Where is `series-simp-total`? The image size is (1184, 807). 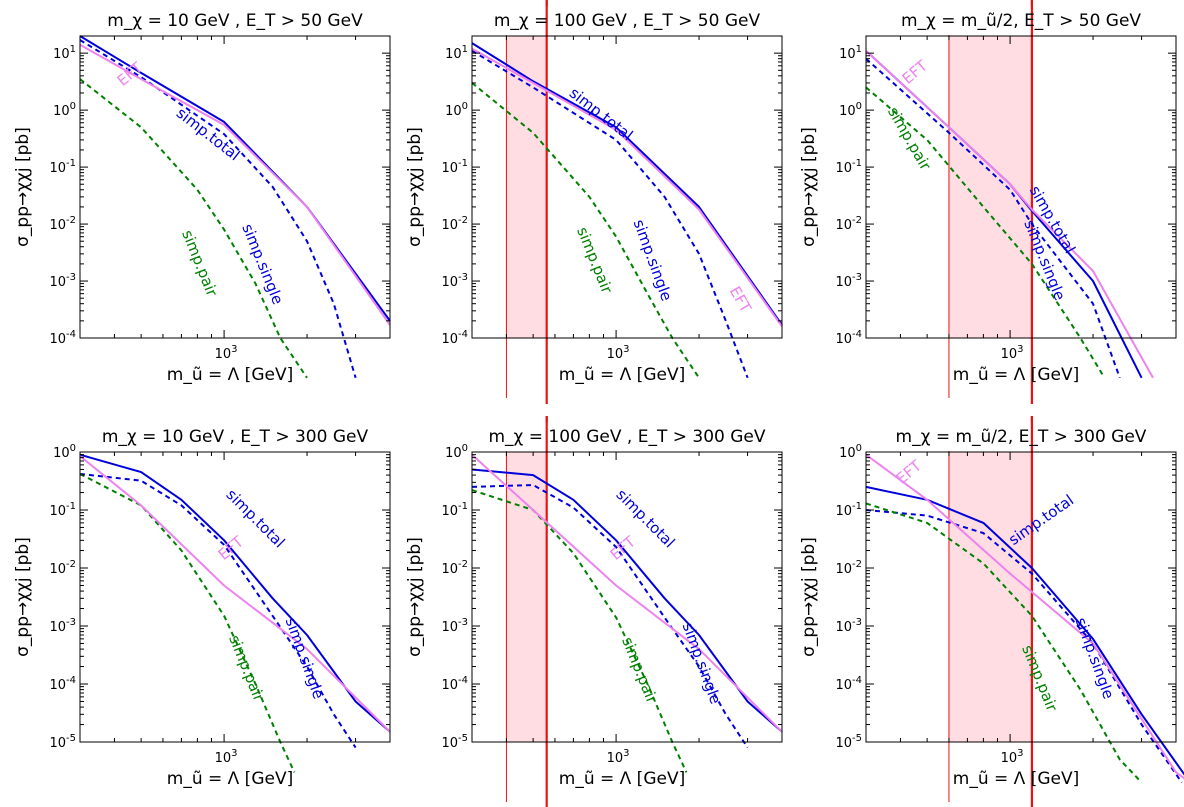 series-simp-total is located at coordinates (627, 184).